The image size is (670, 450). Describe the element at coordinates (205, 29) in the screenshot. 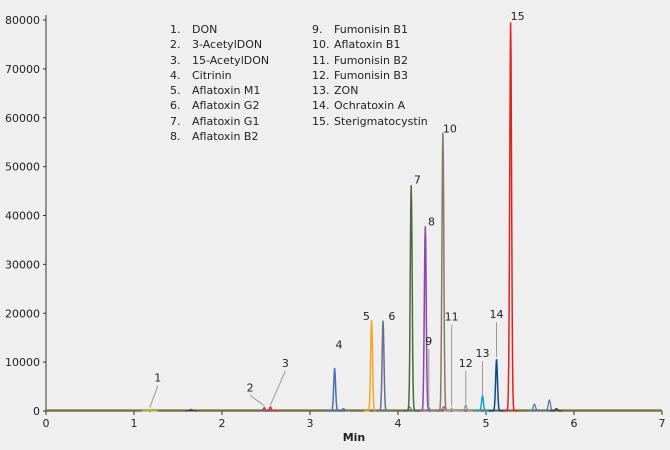

I see `legend-label: DON` at that location.